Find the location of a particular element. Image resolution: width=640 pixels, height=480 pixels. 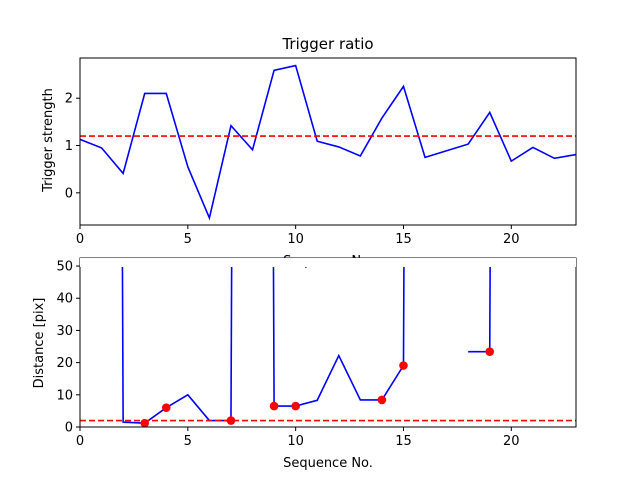

chart-title: Trigger ratio is located at coordinates (327, 44).